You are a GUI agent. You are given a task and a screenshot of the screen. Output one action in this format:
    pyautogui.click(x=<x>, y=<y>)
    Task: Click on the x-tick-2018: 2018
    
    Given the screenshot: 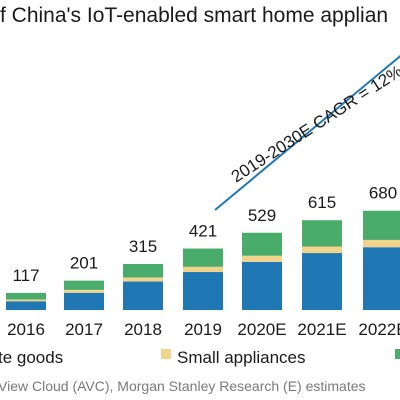 What is the action you would take?
    pyautogui.click(x=143, y=329)
    